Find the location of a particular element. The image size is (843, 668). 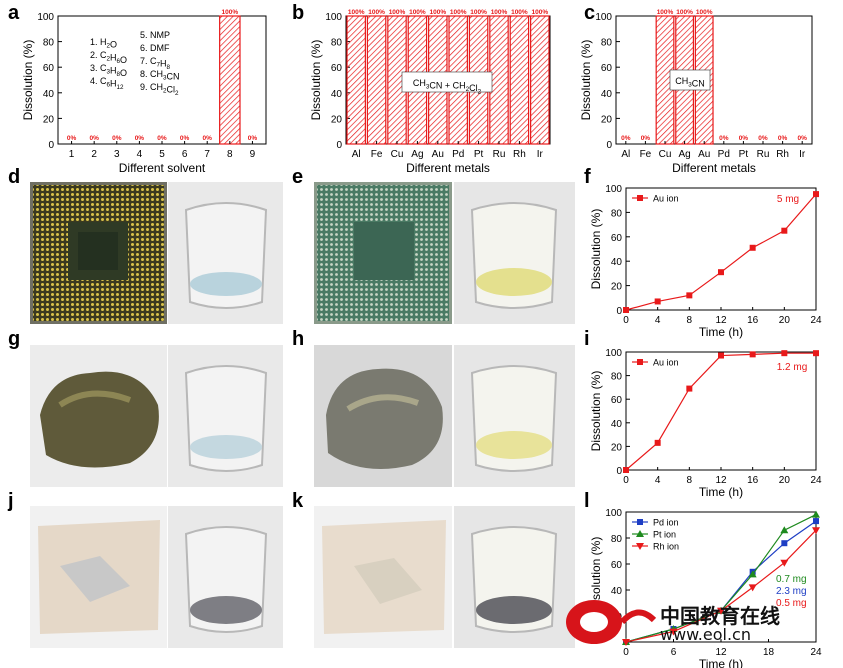

f-legend-label: Au ion is located at coordinates (666, 199).